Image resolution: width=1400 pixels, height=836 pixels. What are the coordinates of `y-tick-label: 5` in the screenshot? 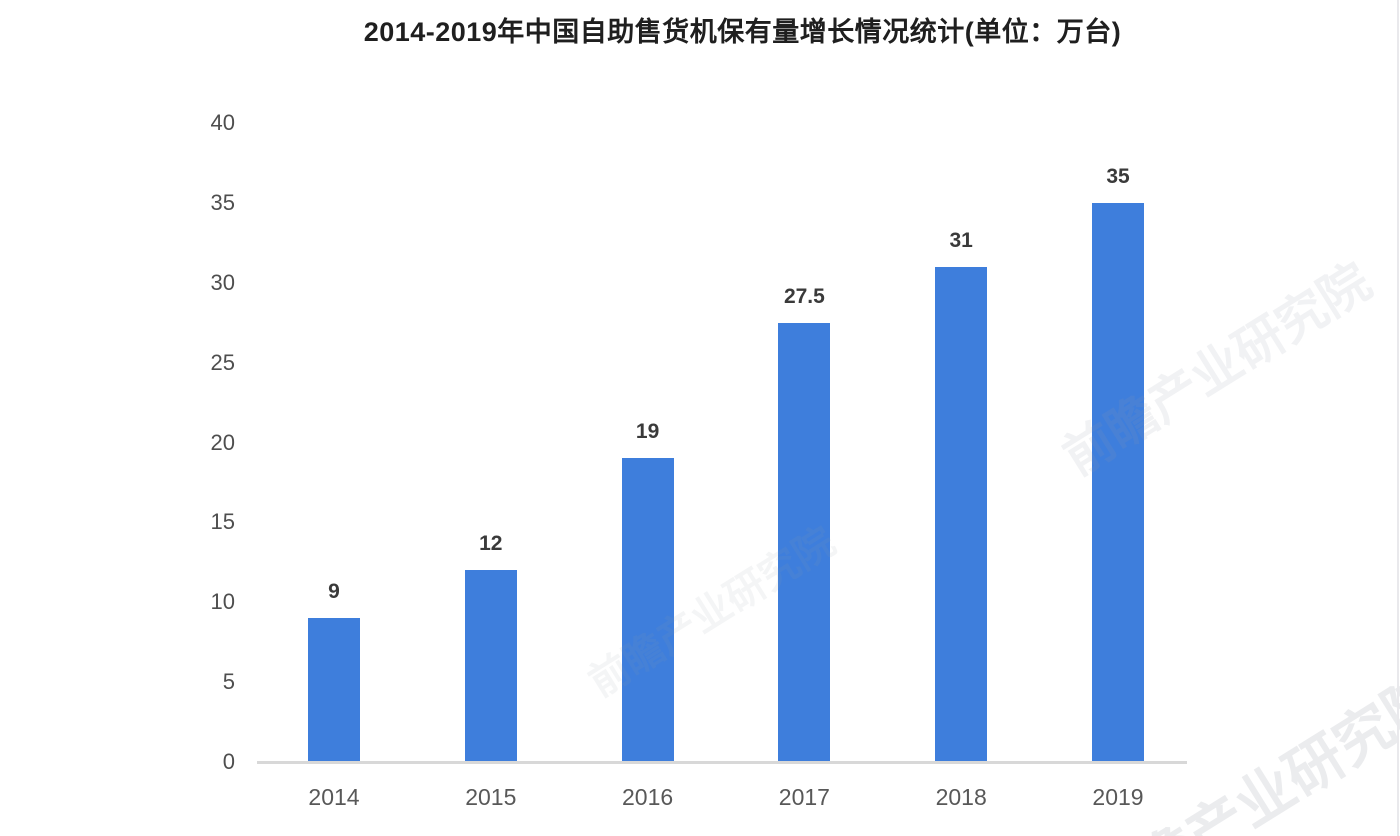 It's located at (228, 682).